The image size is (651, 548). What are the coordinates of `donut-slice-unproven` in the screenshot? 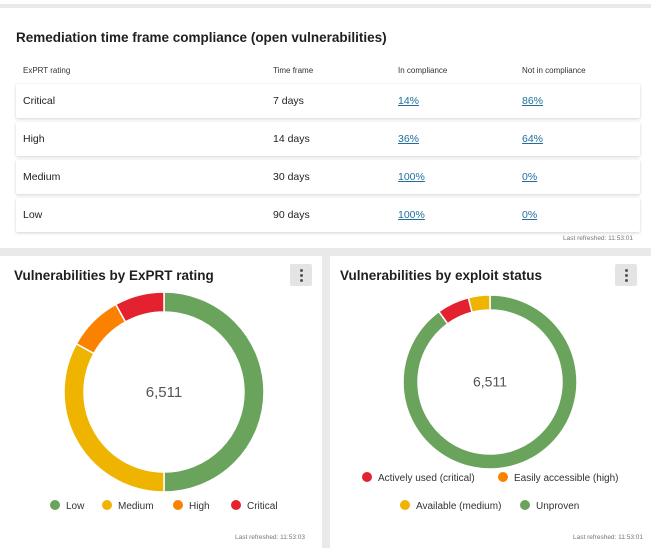 It's located at (490, 382).